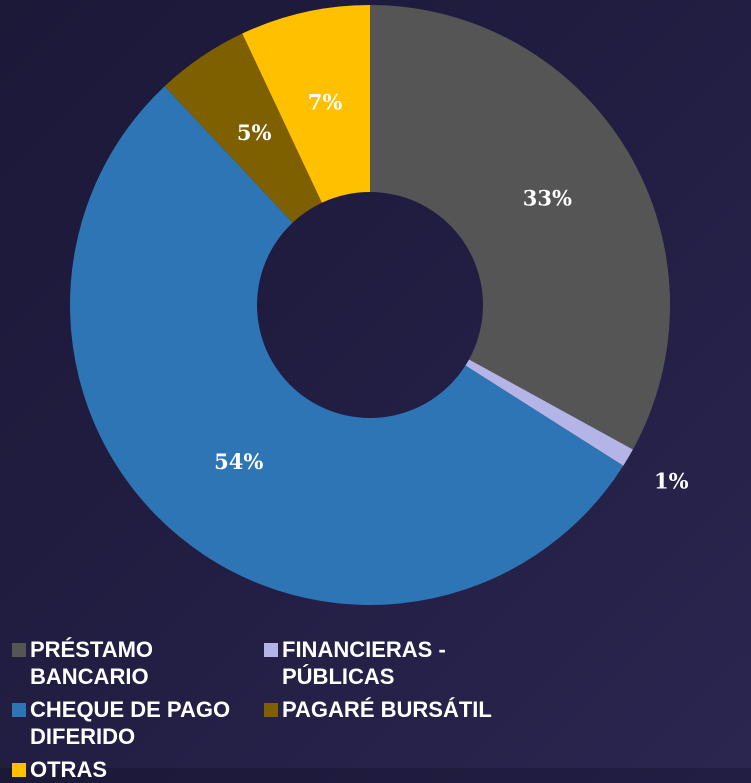 This screenshot has height=783, width=751. What do you see at coordinates (671, 481) in the screenshot?
I see `data-label: 1%` at bounding box center [671, 481].